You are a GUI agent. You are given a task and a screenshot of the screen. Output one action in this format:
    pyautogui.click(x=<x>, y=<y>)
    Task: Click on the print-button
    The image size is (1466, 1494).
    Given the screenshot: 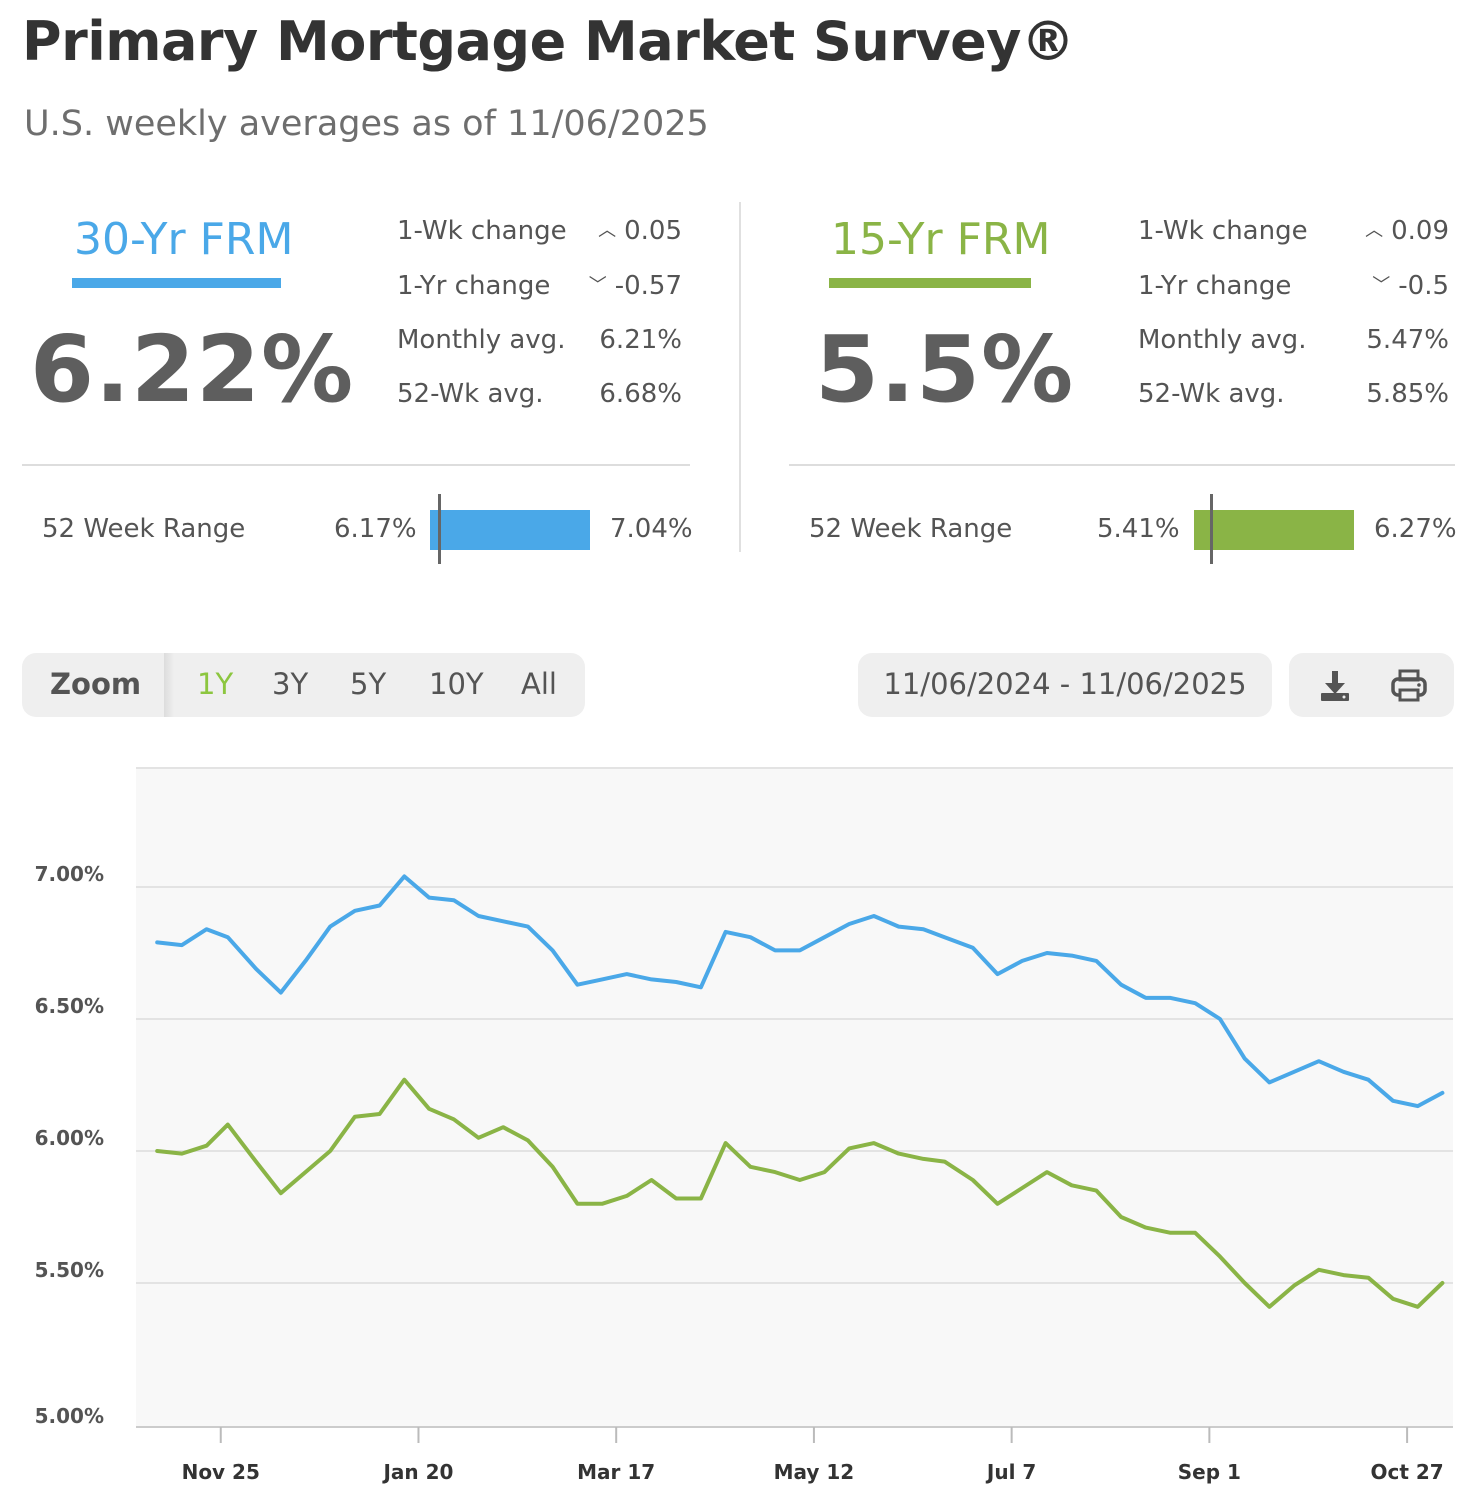 What is the action you would take?
    pyautogui.click(x=1409, y=685)
    